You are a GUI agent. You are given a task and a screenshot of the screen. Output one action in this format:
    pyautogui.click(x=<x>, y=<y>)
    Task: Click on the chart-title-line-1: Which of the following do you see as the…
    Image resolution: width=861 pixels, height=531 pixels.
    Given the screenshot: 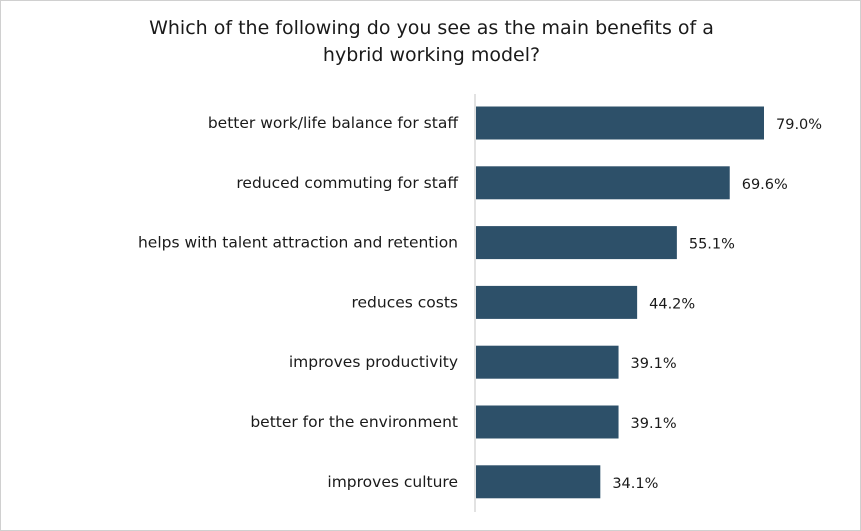 What is the action you would take?
    pyautogui.click(x=431, y=28)
    